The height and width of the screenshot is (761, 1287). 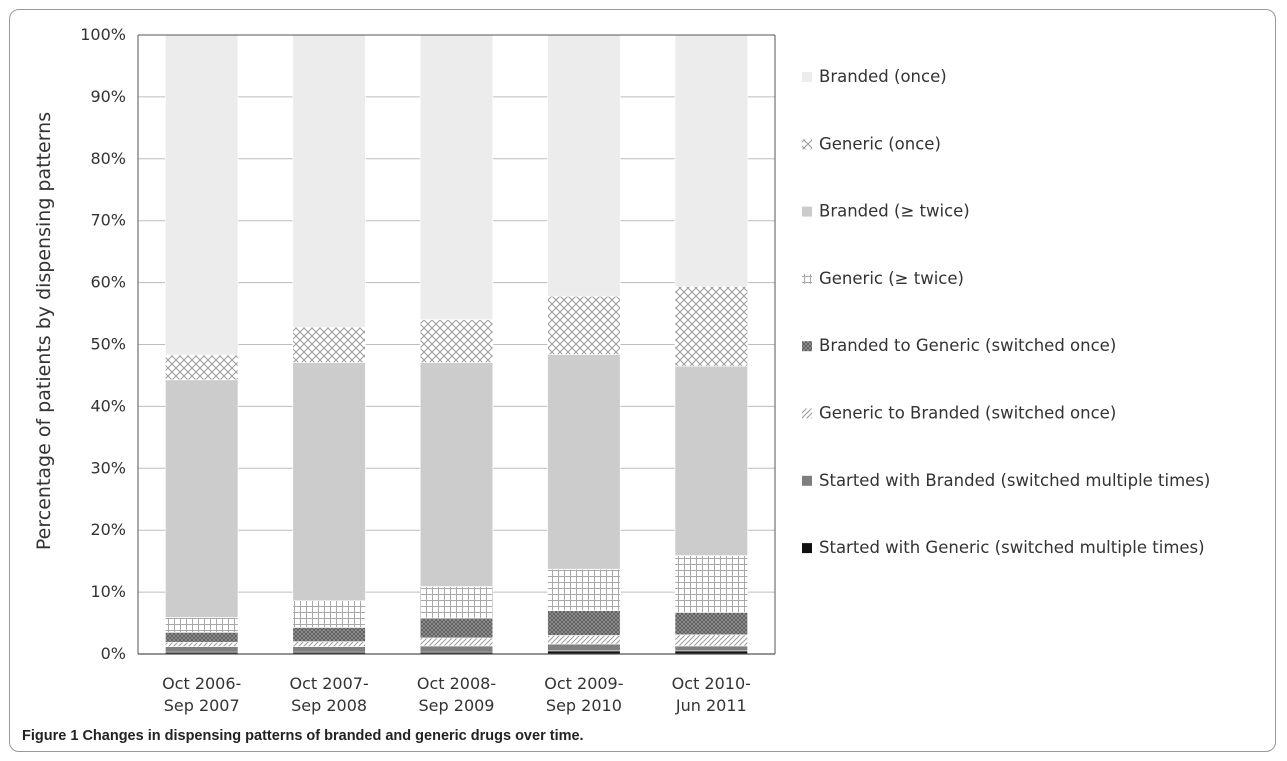 I want to click on y-tick-label: 100%, so click(x=103, y=34).